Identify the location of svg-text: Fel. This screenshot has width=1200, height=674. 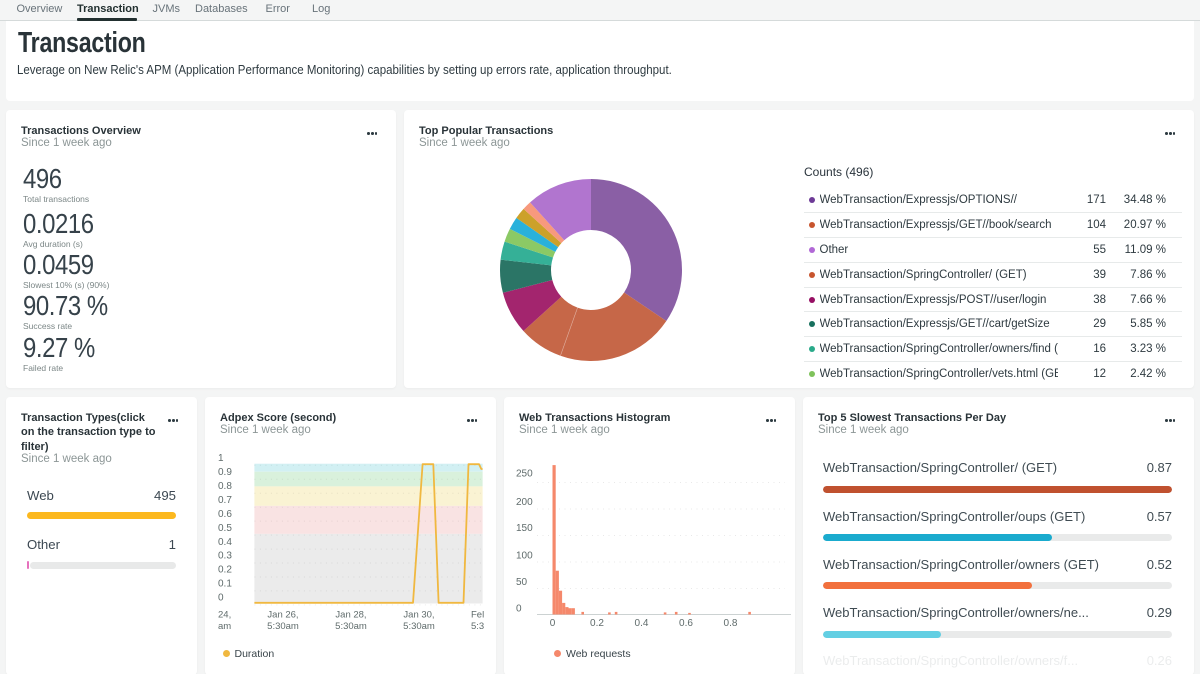
(477, 614).